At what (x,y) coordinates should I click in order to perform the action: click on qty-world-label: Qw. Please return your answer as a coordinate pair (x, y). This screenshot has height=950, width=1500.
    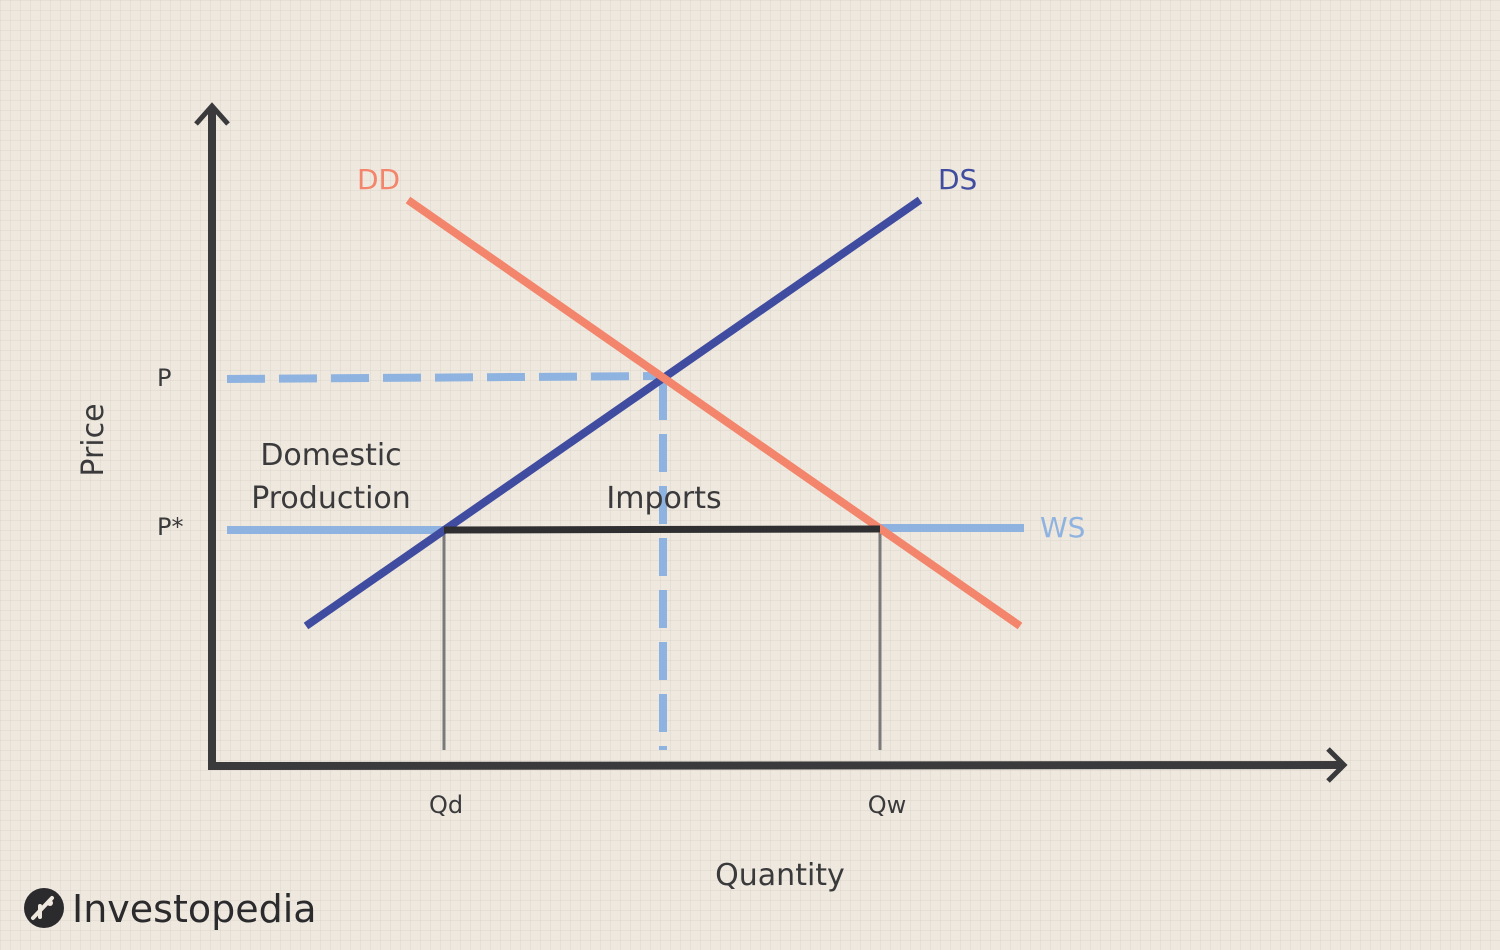
    Looking at the image, I should click on (887, 805).